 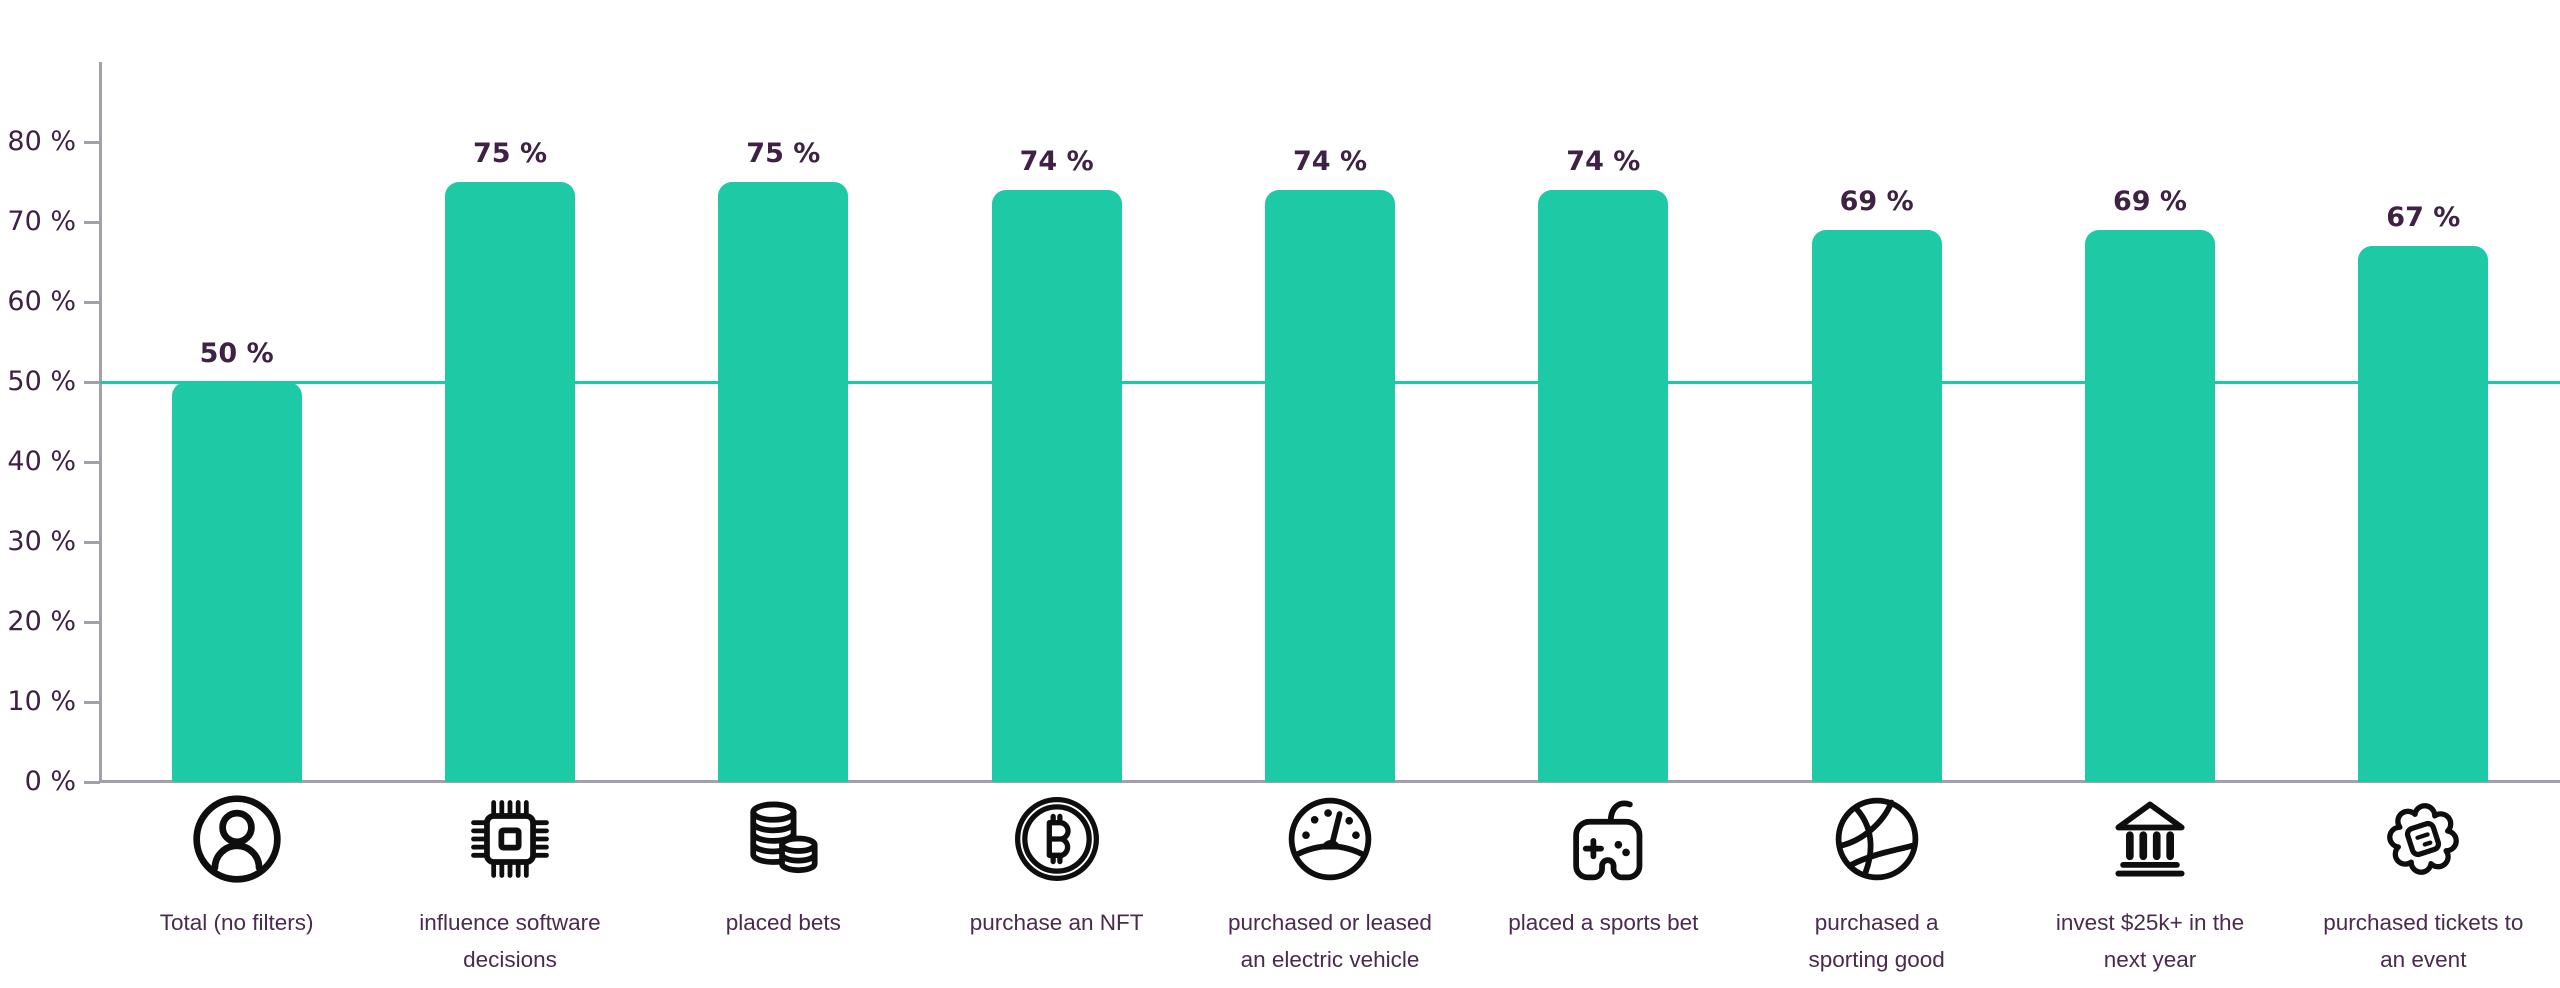 I want to click on bar-value-label: 67 %, so click(x=2423, y=217).